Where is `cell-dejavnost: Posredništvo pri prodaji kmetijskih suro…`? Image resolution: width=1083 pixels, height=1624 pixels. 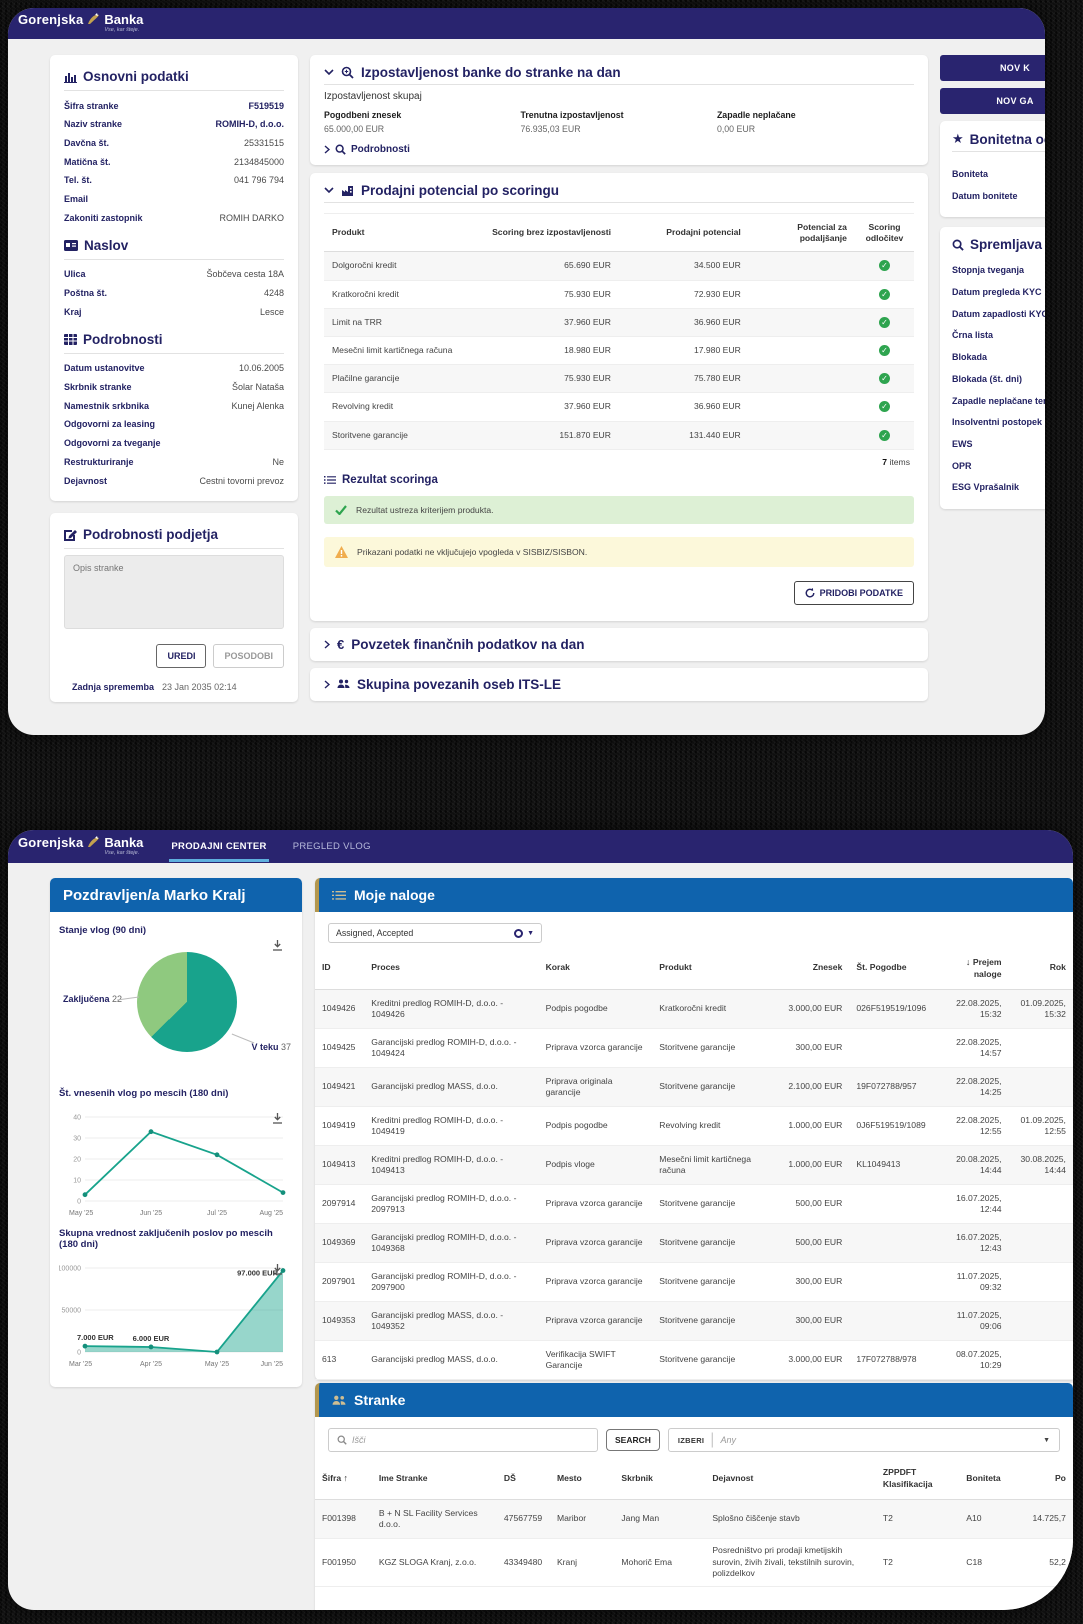
cell-dejavnost: Posredništvo pri prodaji kmetijskih suro… is located at coordinates (783, 1562).